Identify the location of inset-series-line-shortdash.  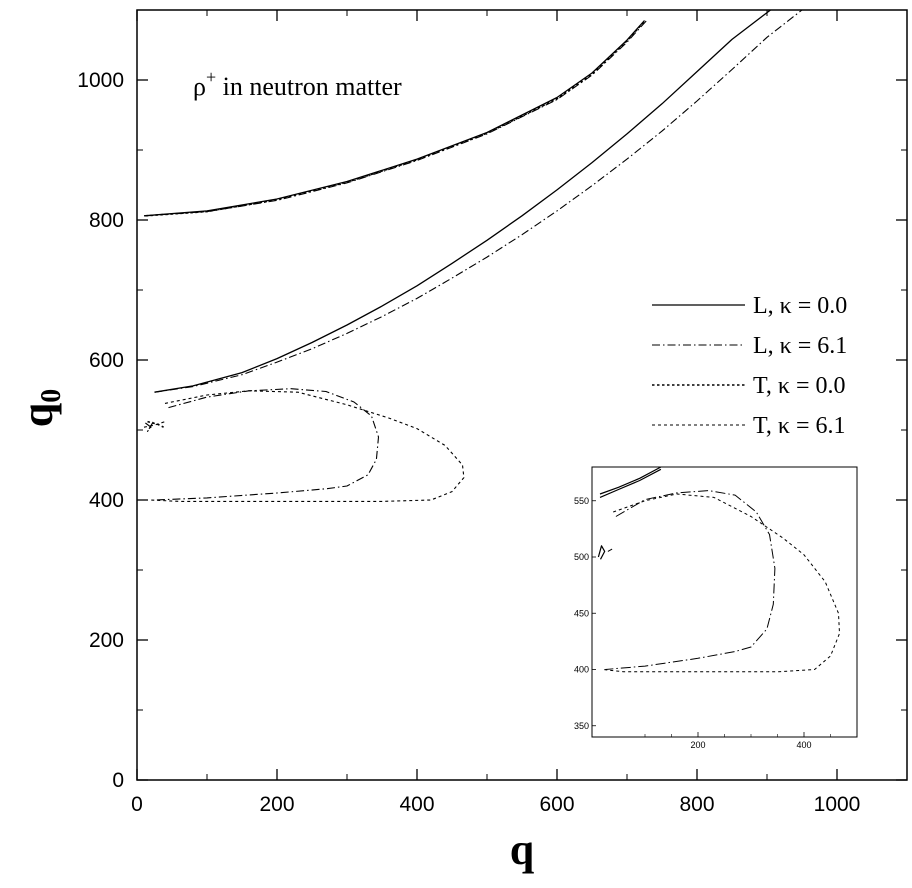
(721, 583).